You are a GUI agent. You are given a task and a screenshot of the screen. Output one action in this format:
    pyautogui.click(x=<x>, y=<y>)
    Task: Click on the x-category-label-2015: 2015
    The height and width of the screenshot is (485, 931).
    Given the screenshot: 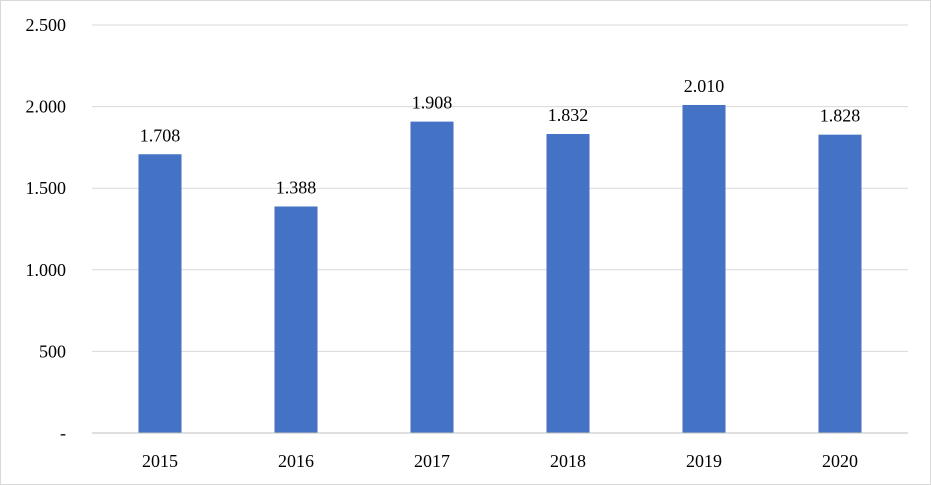 What is the action you would take?
    pyautogui.click(x=160, y=461)
    